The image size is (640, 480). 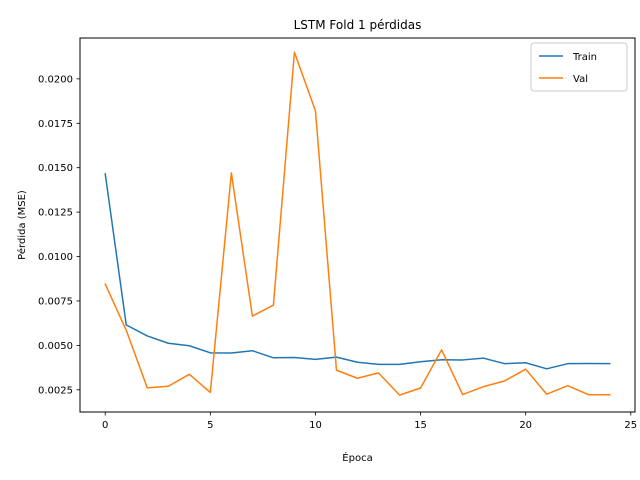 What do you see at coordinates (357, 457) in the screenshot?
I see `x-axis-label: Época` at bounding box center [357, 457].